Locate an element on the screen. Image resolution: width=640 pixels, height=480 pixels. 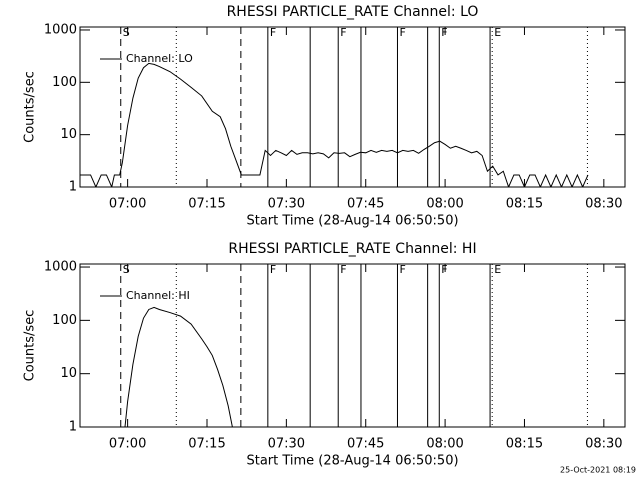
legend-label: Channel: HI is located at coordinates (158, 295).